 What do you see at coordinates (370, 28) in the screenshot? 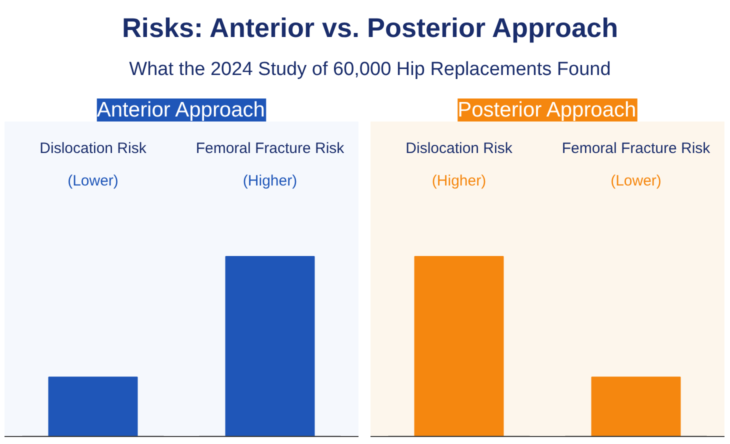
I see `text: Risks: Anterior vs. Posterior Approach` at bounding box center [370, 28].